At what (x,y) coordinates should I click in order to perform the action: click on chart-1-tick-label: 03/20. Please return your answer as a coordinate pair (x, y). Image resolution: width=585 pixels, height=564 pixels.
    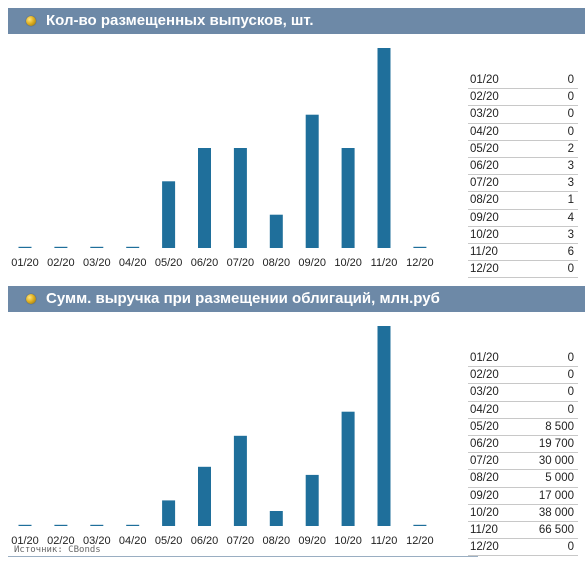
    Looking at the image, I should click on (97, 263).